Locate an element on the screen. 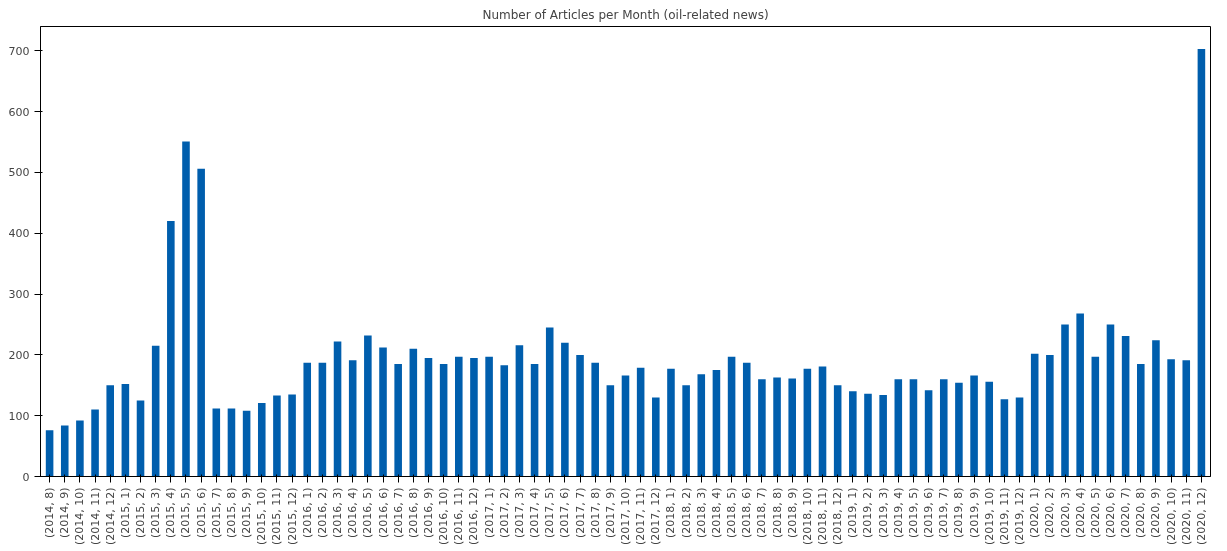  y-tick-label: 0 is located at coordinates (26, 477).